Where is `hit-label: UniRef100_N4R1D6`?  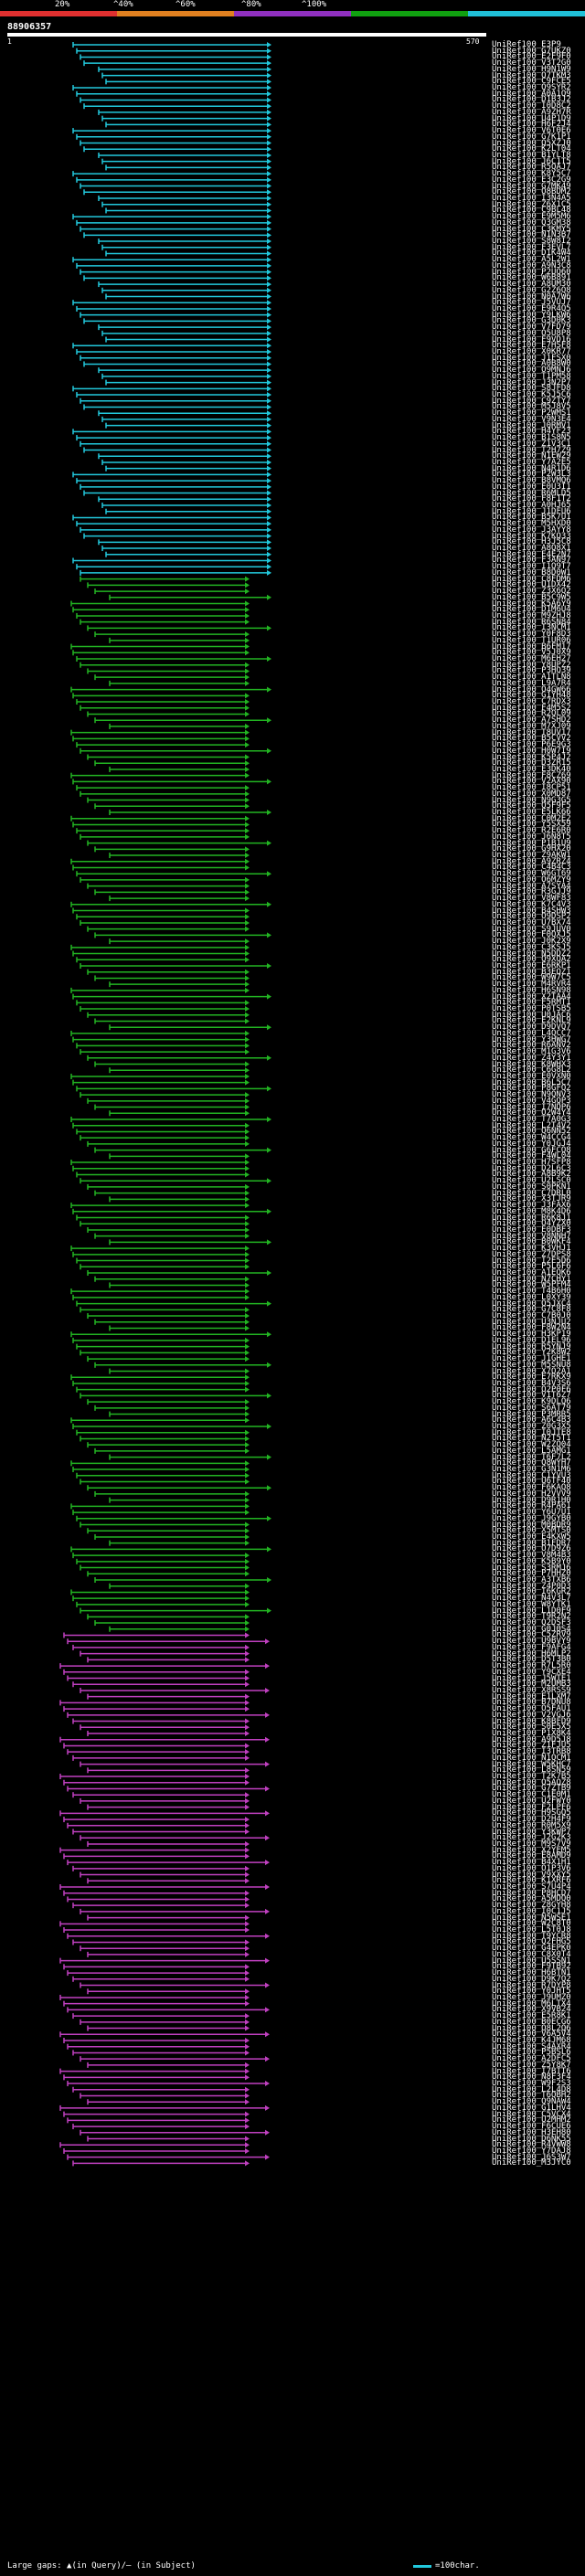
hit-label: UniRef100_N4R1D6 is located at coordinates (532, 468).